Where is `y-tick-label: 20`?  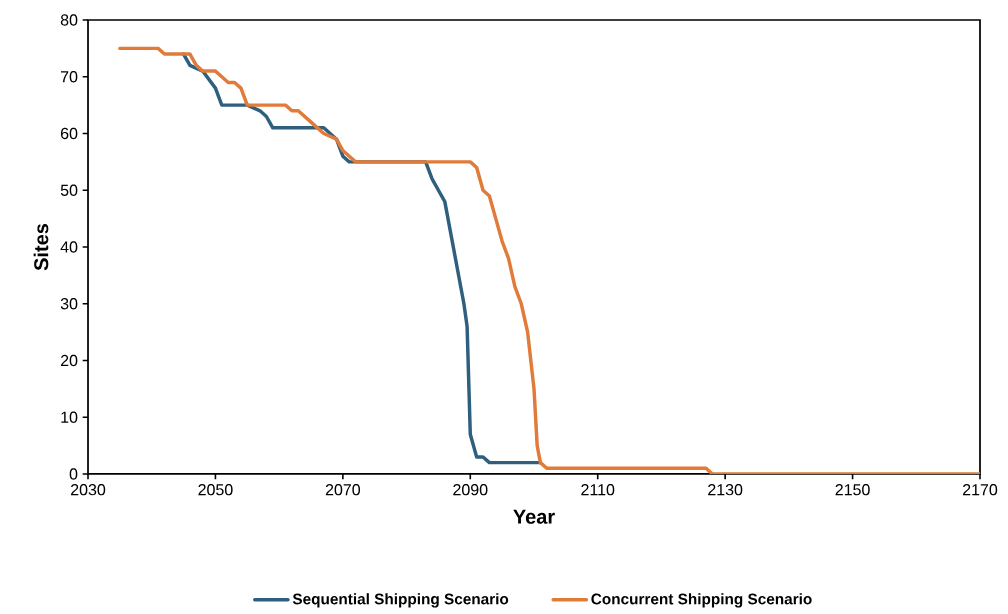 y-tick-label: 20 is located at coordinates (69, 360).